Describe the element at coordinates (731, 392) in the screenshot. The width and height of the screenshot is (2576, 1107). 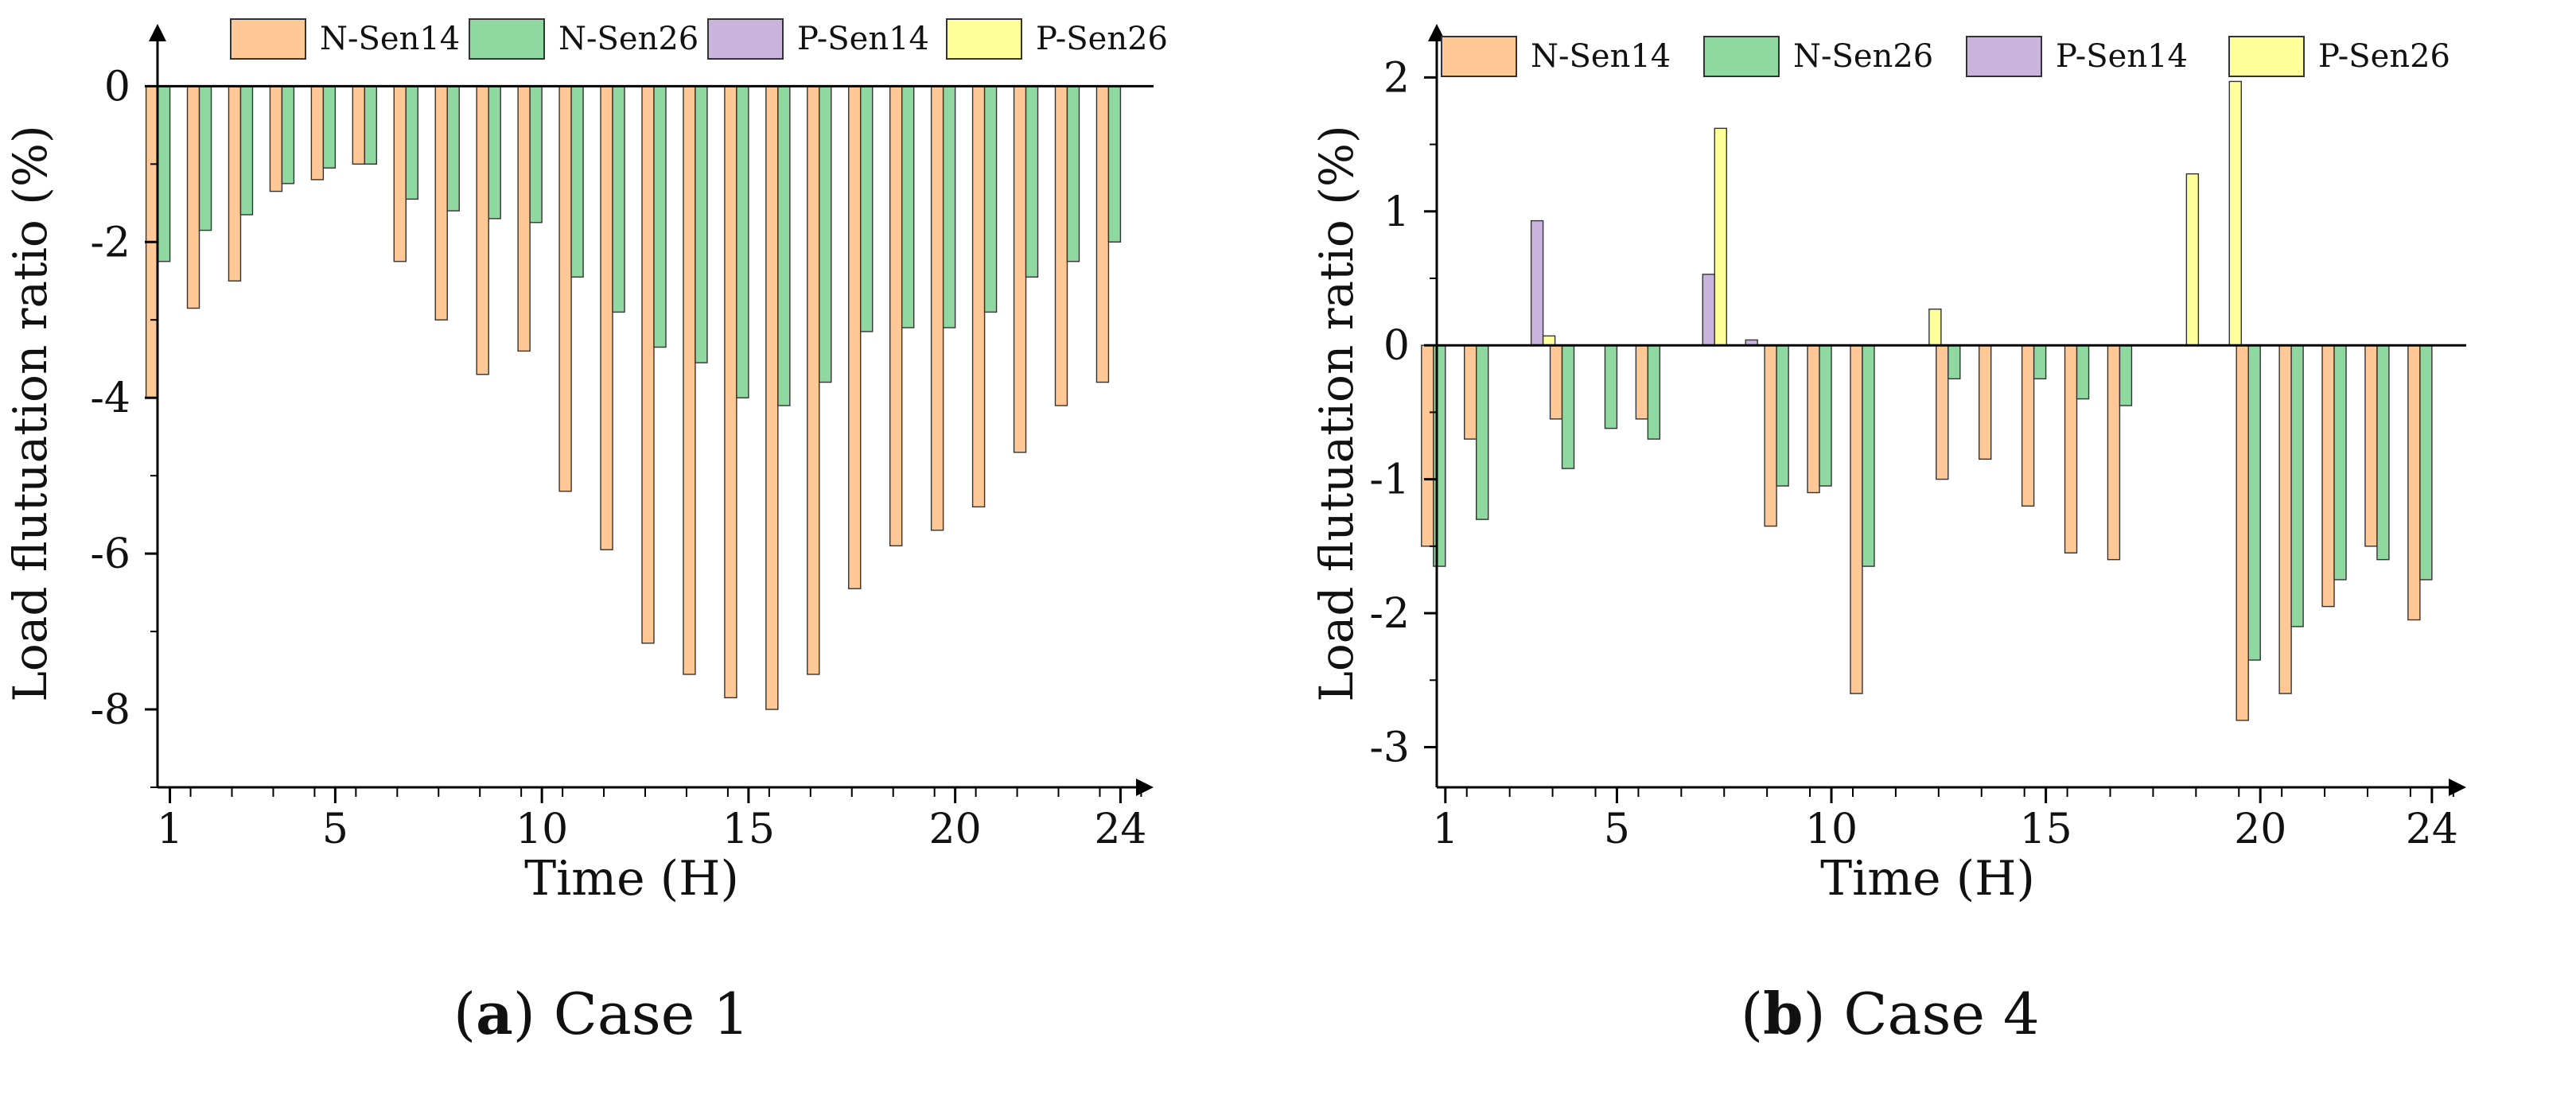
I see `bar-n-sen14-t15` at that location.